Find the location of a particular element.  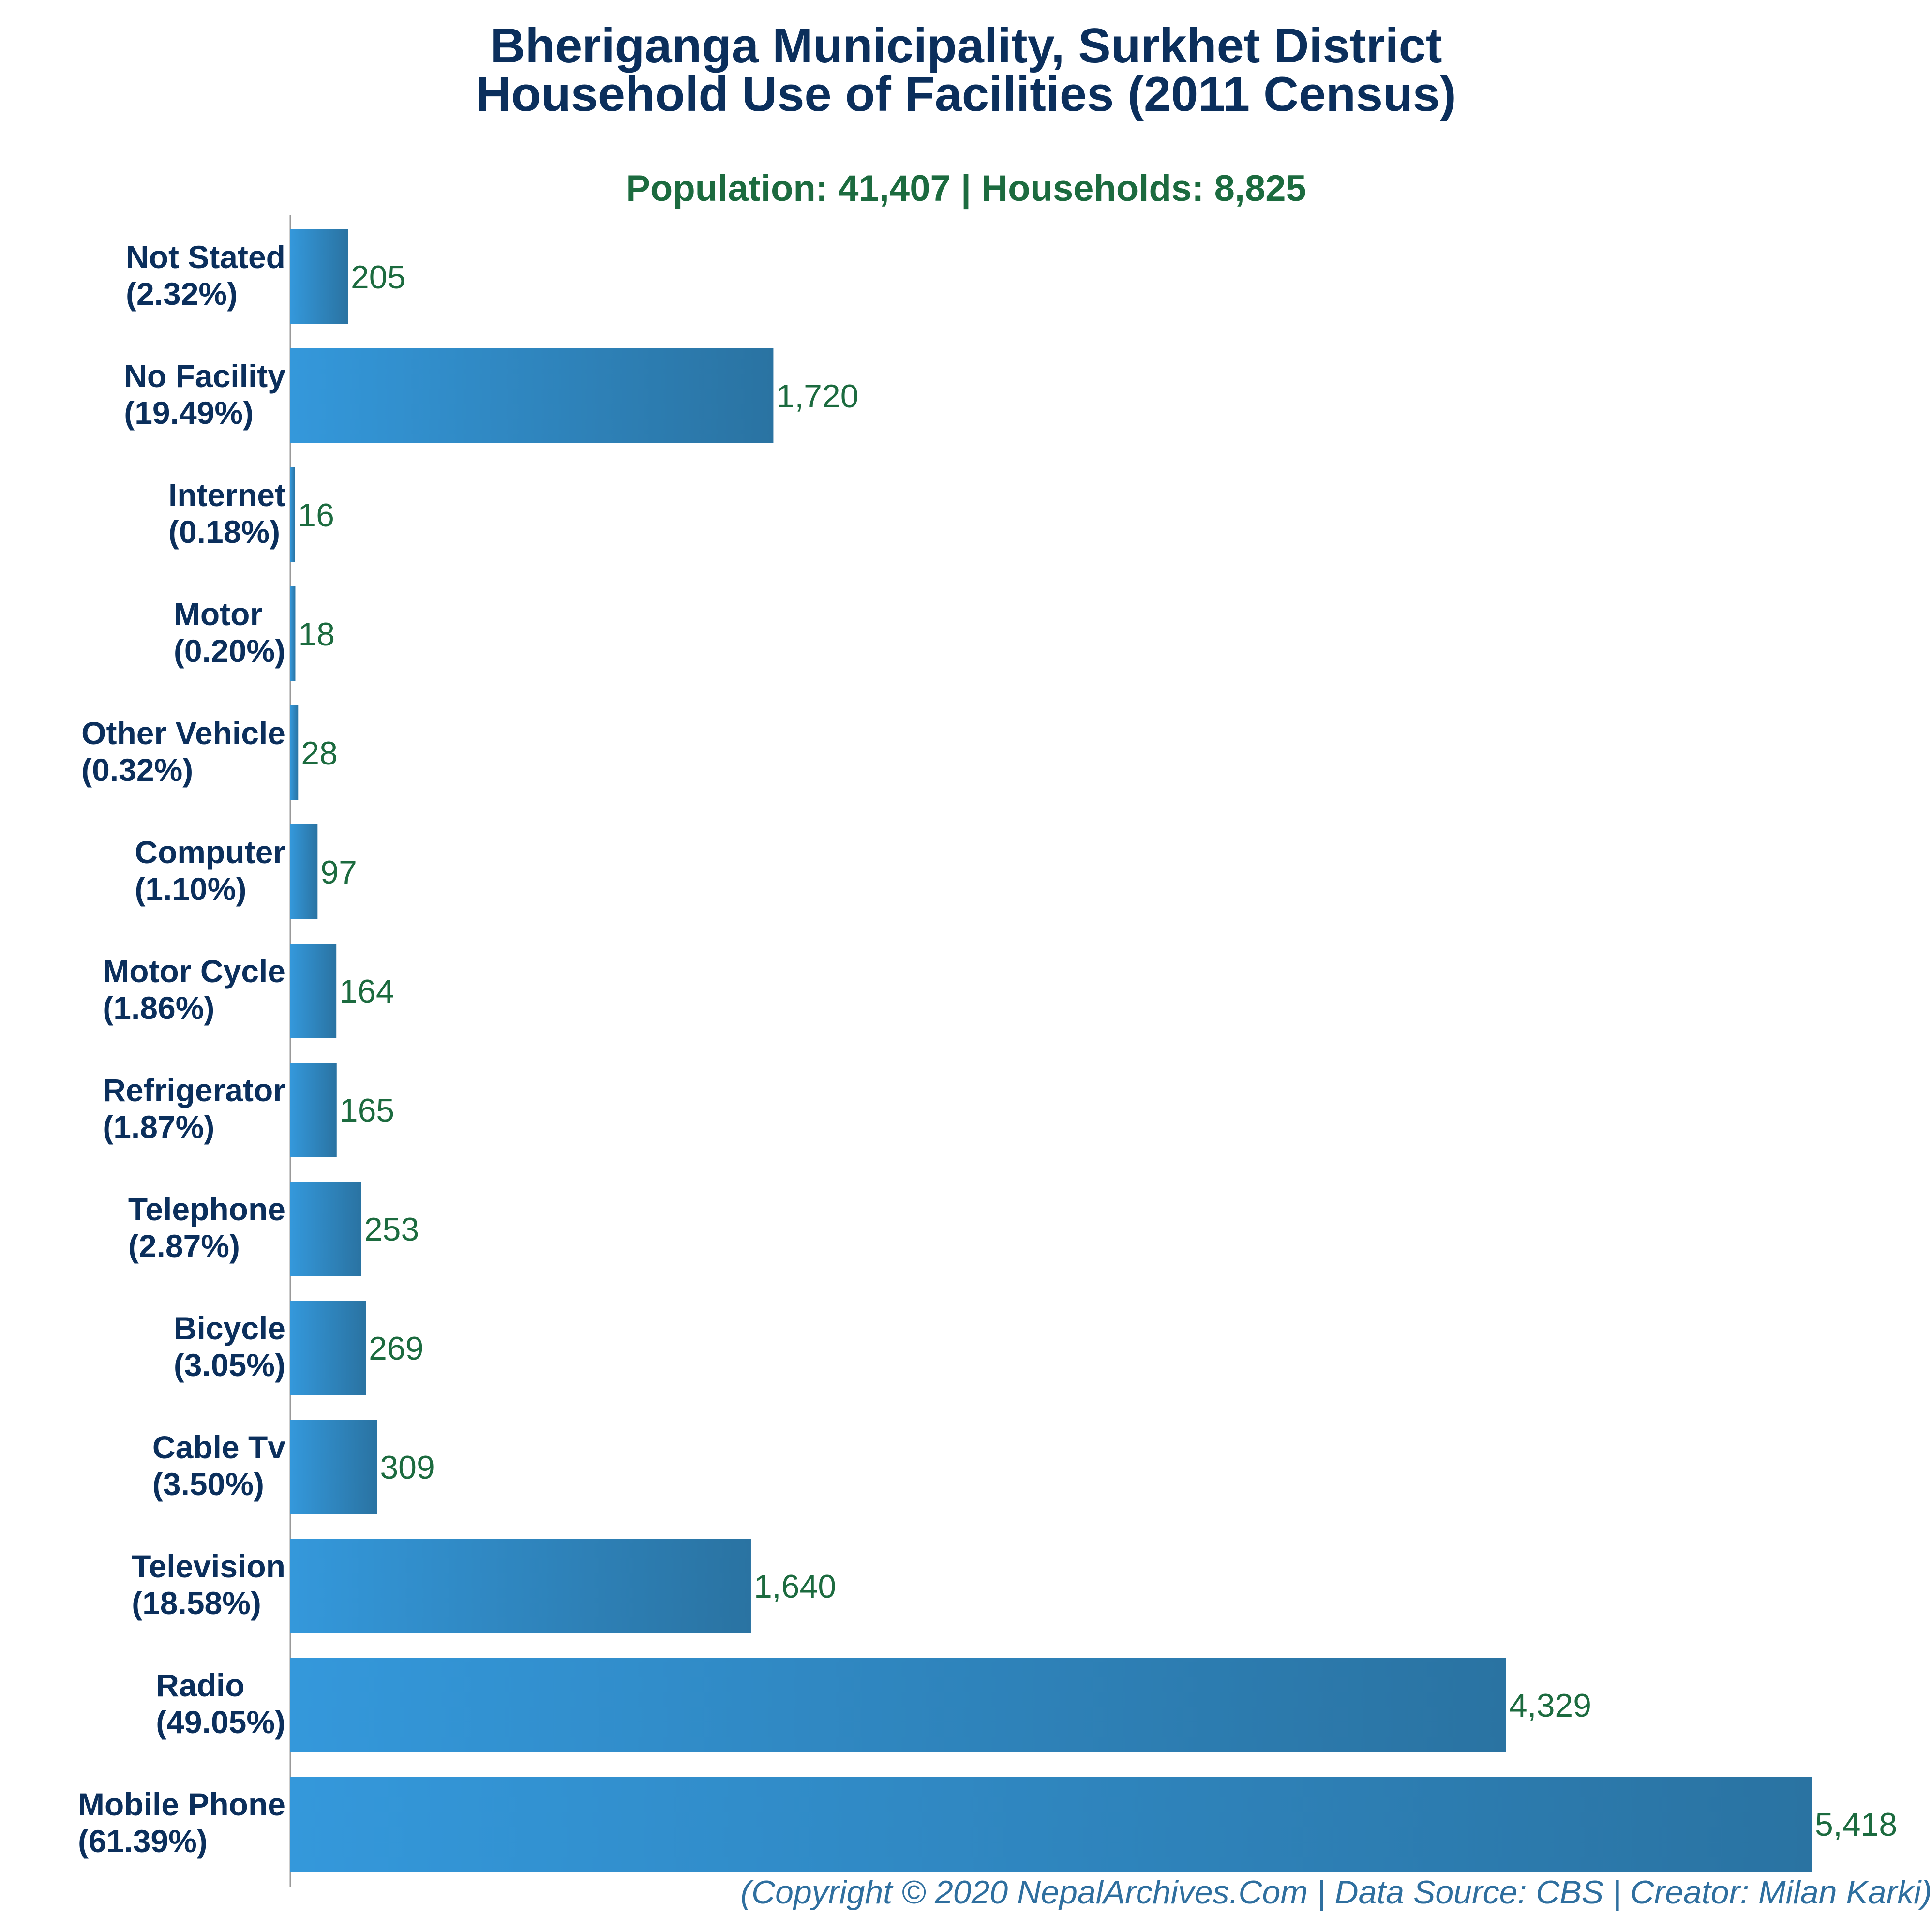

category-label-computer: Computer is located at coordinates (210, 852).